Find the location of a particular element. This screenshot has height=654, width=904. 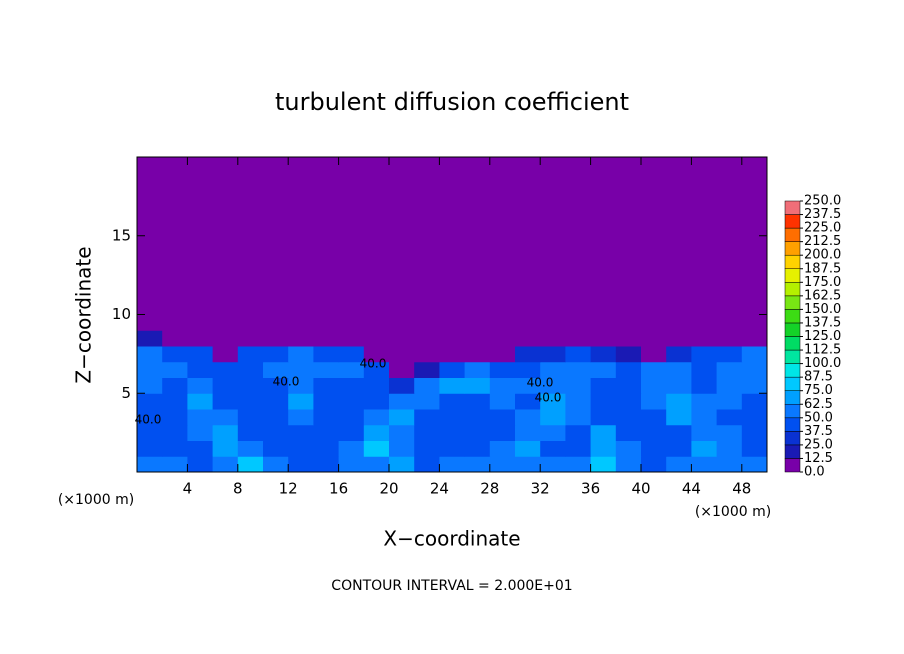

x-tick-label: 36 is located at coordinates (590, 489).